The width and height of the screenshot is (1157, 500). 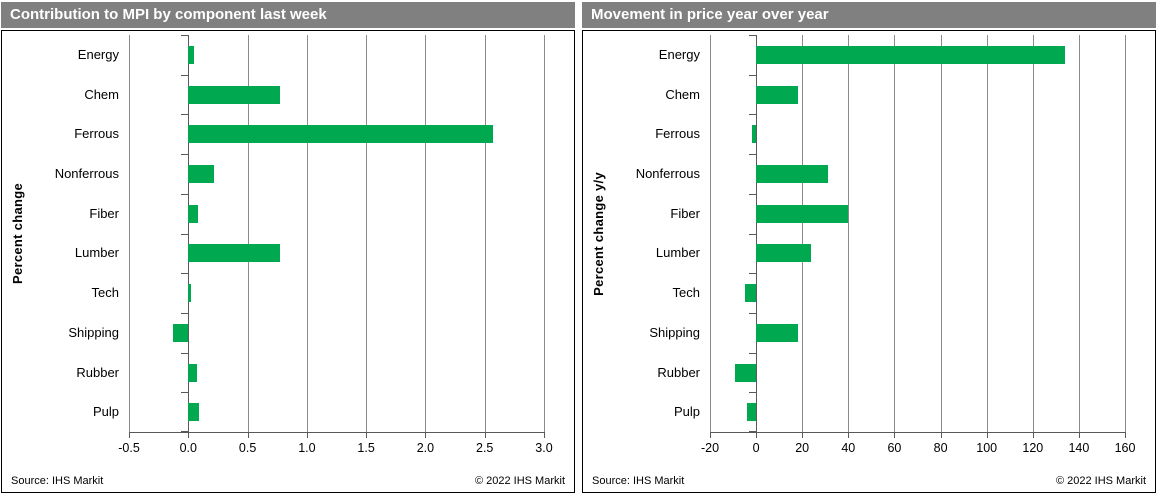 What do you see at coordinates (193, 213) in the screenshot?
I see `bar-fiber` at bounding box center [193, 213].